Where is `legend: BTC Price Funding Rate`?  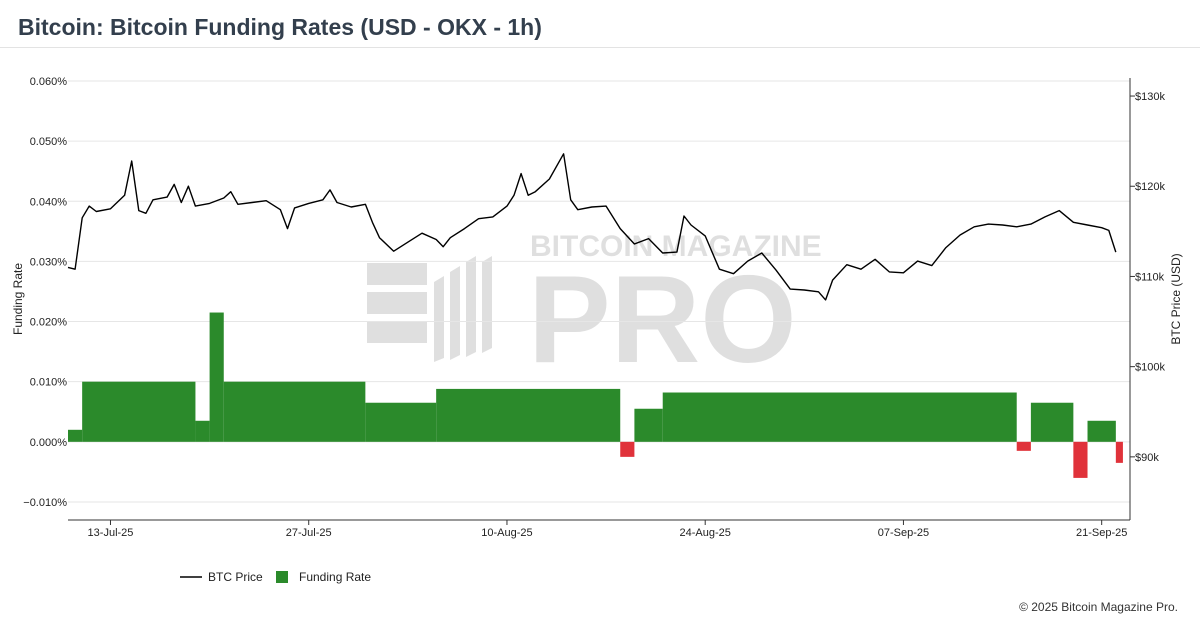
legend: BTC Price Funding Rate is located at coordinates (275, 577).